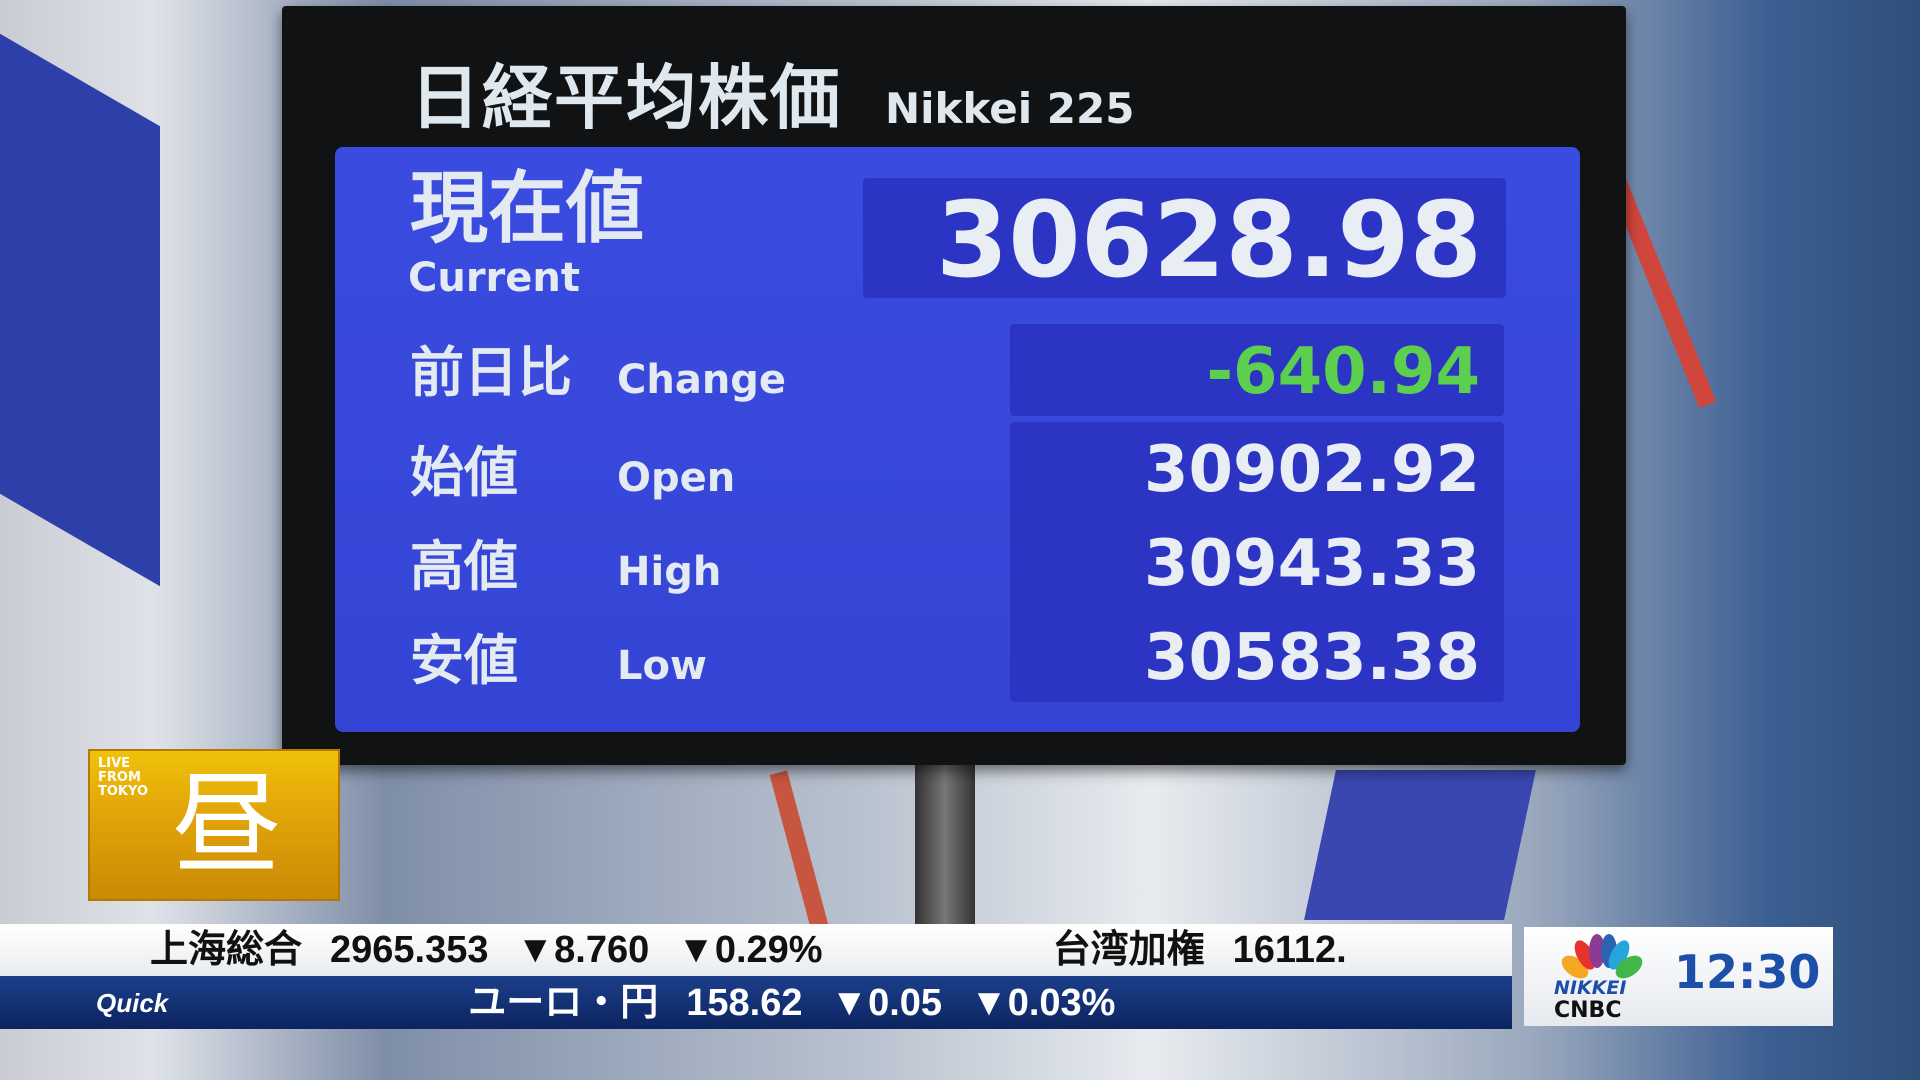 This screenshot has height=1080, width=1920. I want to click on nikkei-cnbc-brand-box: NIKKEI CNBC 12:30, so click(1678, 976).